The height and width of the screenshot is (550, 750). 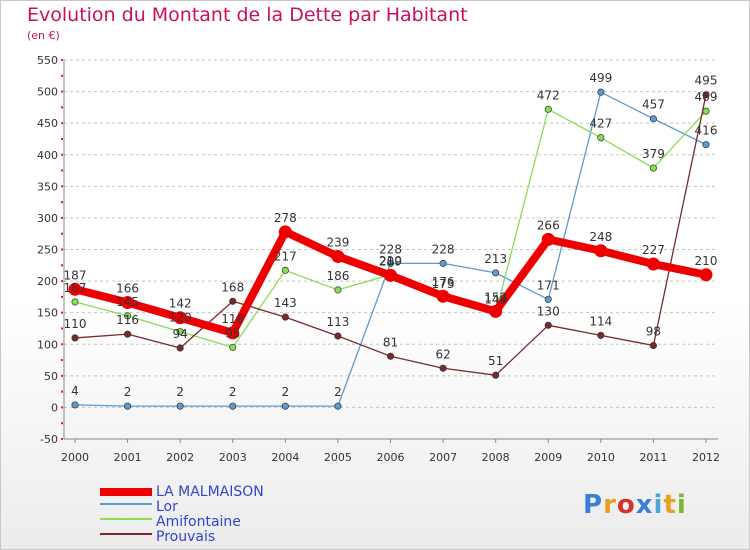 I want to click on data-label-lor: 228, so click(x=443, y=249).